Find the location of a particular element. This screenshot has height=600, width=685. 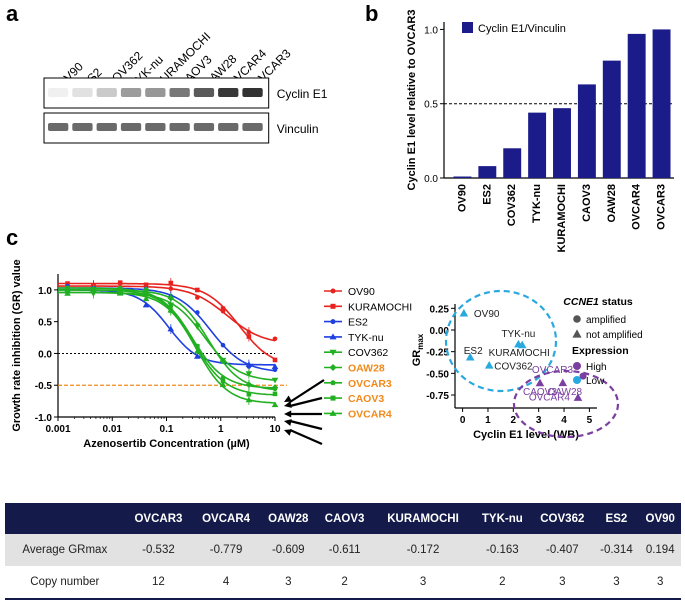

vinculin-band-cov362 is located at coordinates (106, 127).